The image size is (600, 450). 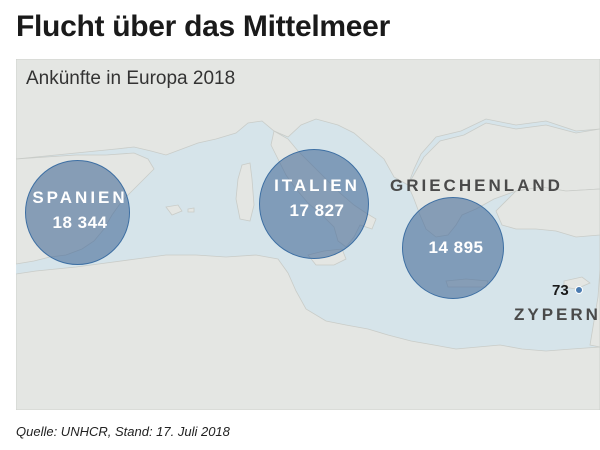 I want to click on label-greece-country: GRIECHENLAND, so click(x=476, y=185).